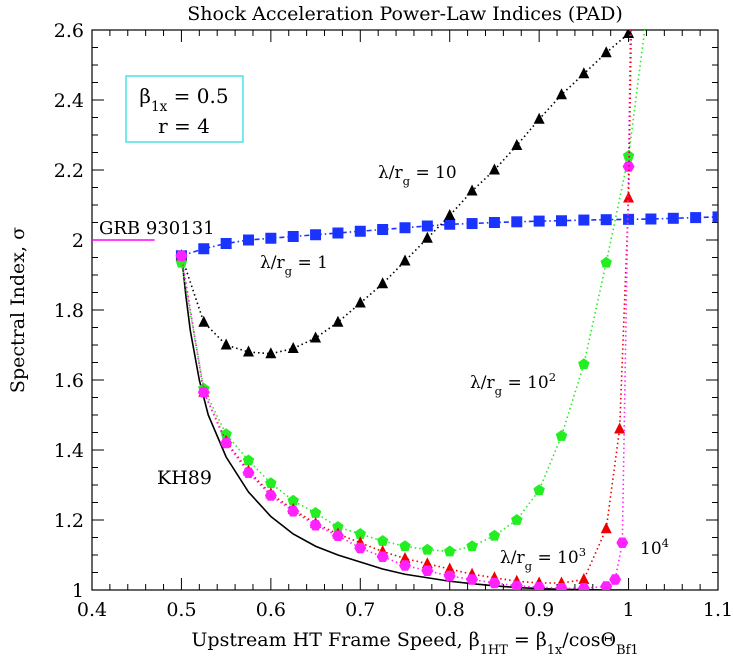  I want to click on x-tick-label: 0.8, so click(450, 610).